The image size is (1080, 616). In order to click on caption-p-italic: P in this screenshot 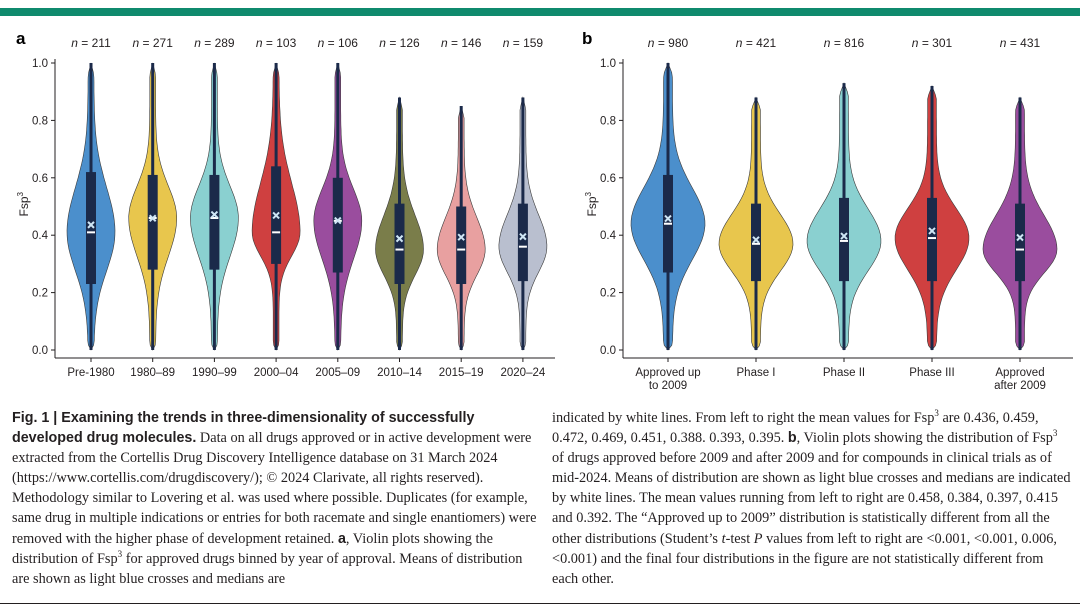, I will do `click(758, 538)`.